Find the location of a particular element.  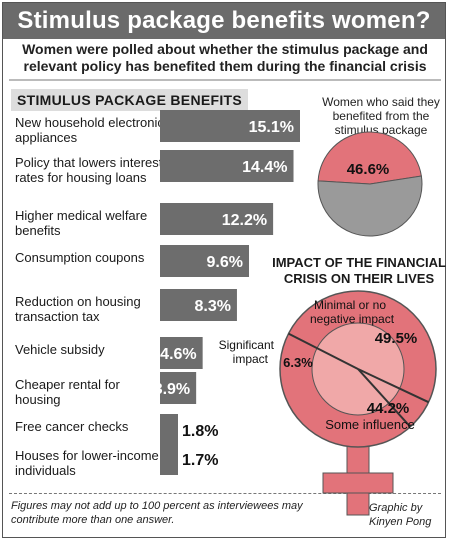

bar-value-label: 9.6% is located at coordinates (225, 262).